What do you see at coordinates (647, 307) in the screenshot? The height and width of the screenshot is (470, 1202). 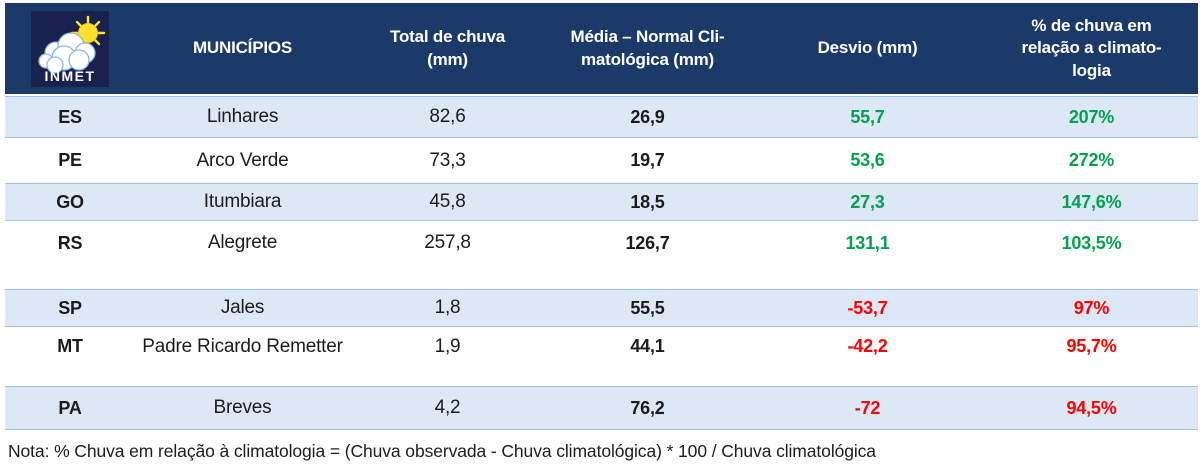 I see `cell-media: 55,5` at bounding box center [647, 307].